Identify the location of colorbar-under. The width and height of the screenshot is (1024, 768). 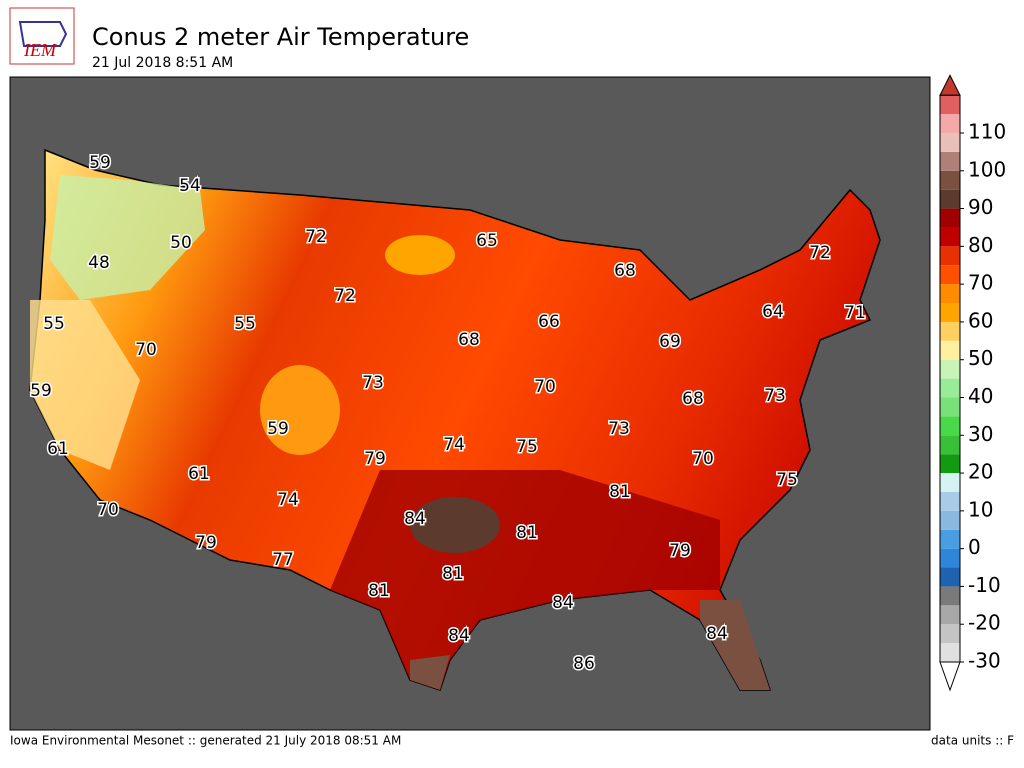
(950, 676).